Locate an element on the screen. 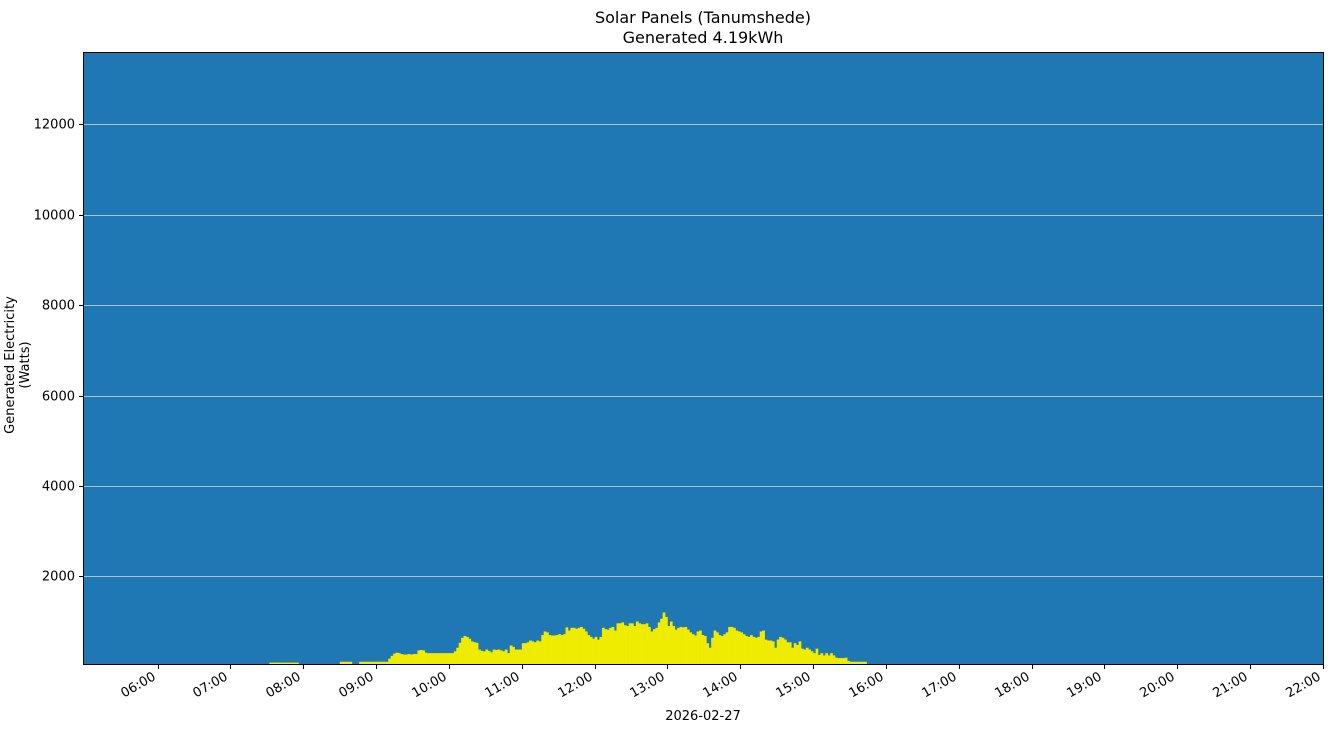 This screenshot has width=1333, height=736. y-tick-label: 10000 is located at coordinates (54, 216).